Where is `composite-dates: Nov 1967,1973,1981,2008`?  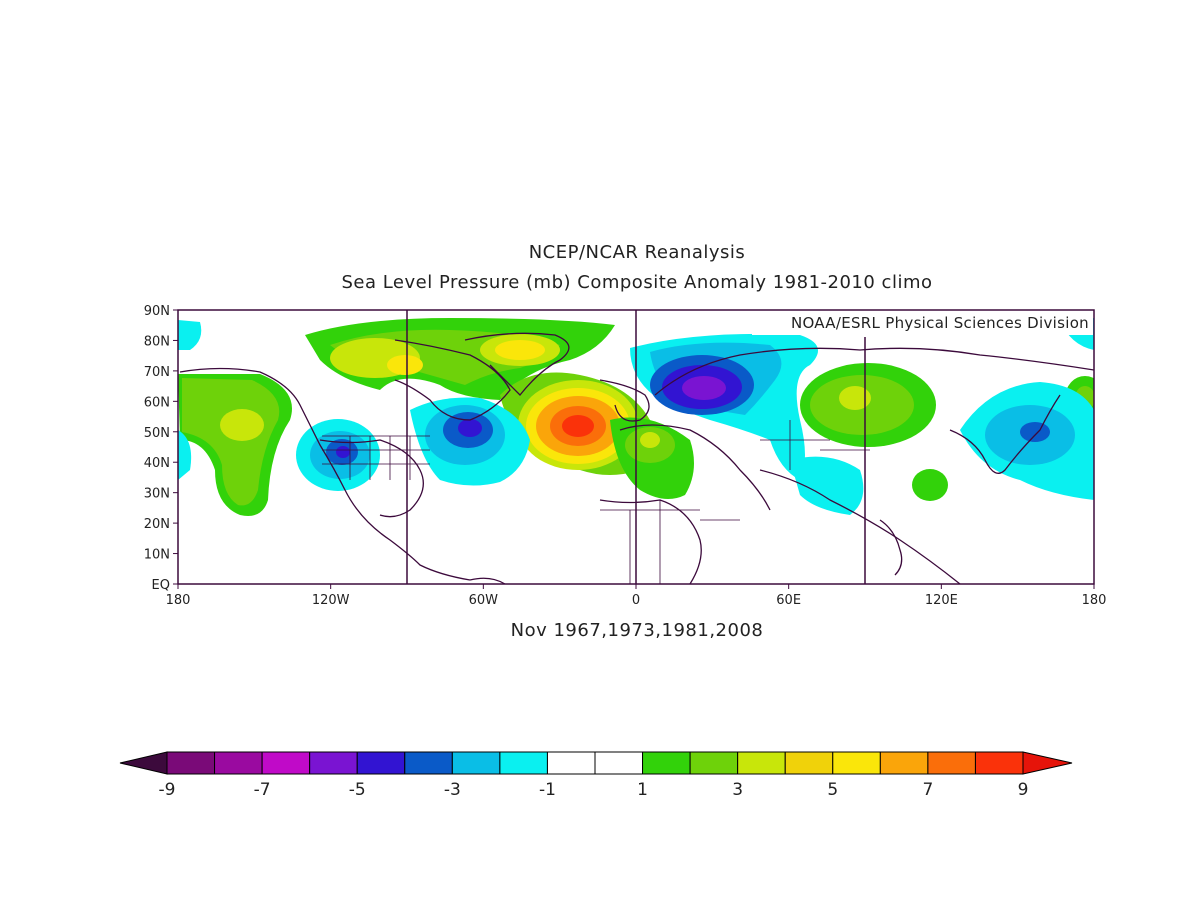 composite-dates: Nov 1967,1973,1981,2008 is located at coordinates (637, 630).